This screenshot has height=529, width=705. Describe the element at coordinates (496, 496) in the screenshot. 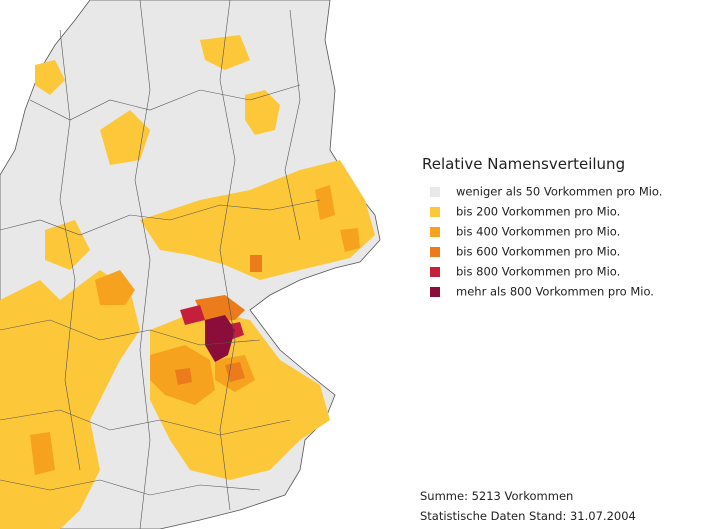

I see `footer-sum: Summe: 5213 Vorkommen` at that location.